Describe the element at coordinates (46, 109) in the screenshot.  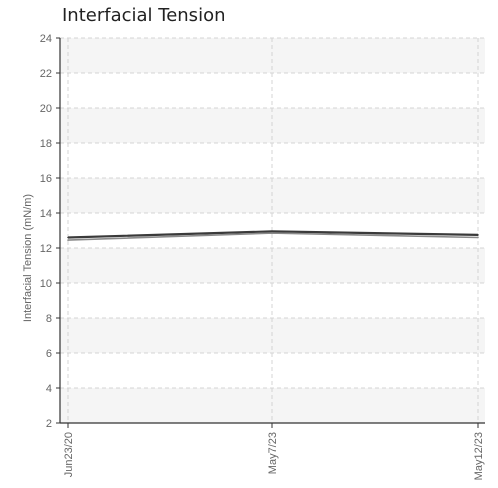
I see `y-tick-label: 20` at that location.